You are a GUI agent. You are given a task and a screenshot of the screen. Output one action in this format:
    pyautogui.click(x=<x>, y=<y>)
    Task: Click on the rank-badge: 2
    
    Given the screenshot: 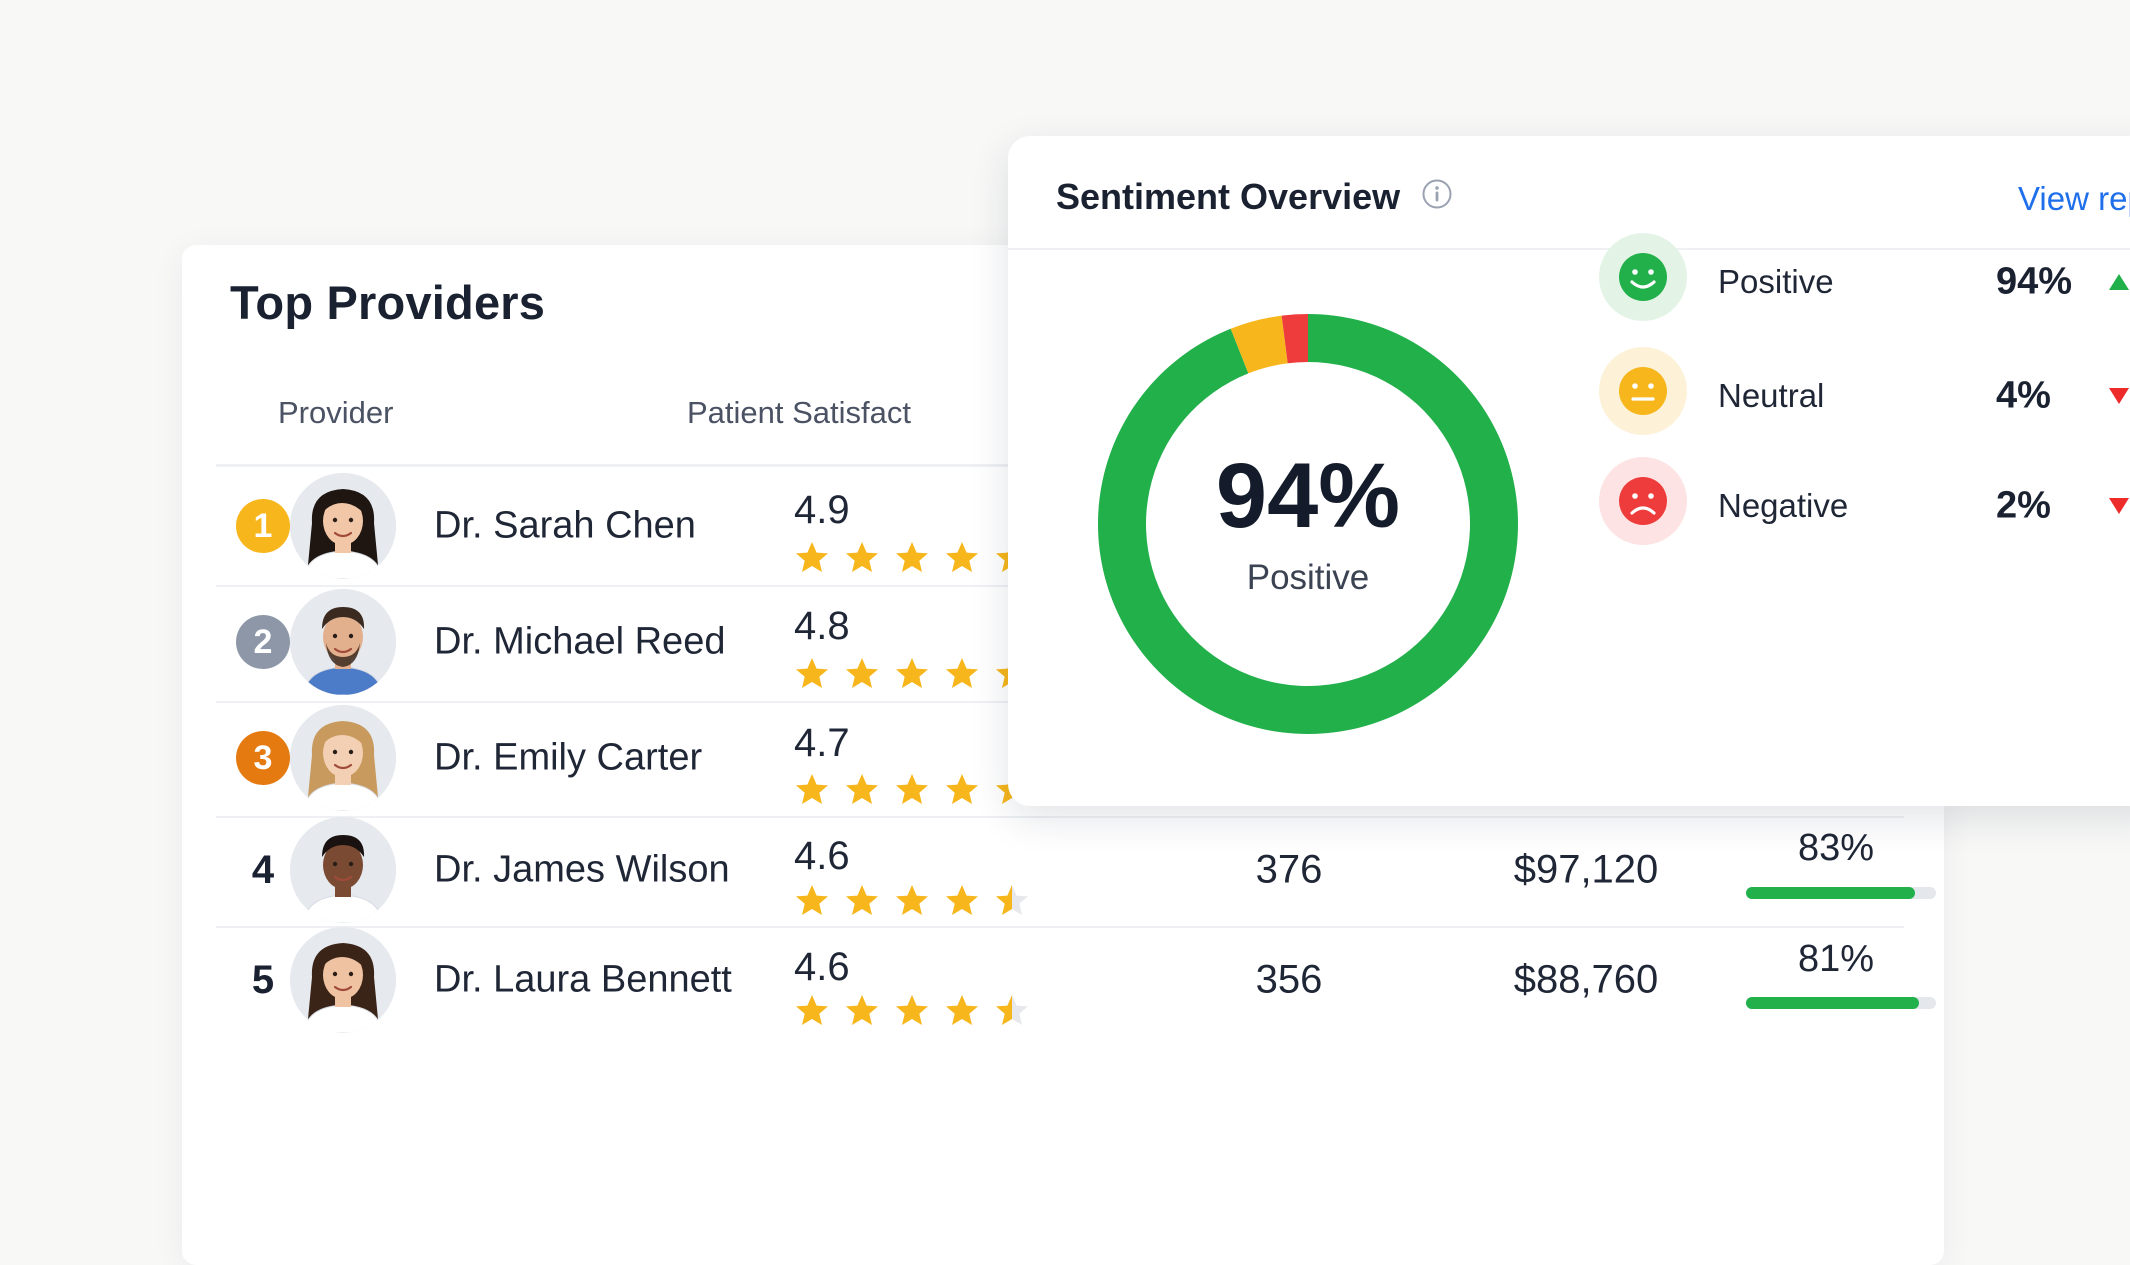 What is the action you would take?
    pyautogui.click(x=263, y=642)
    